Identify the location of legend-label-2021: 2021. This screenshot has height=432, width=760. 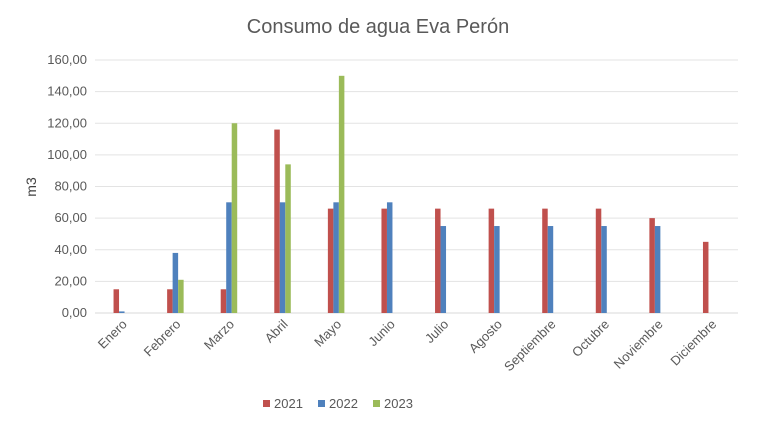
(288, 403).